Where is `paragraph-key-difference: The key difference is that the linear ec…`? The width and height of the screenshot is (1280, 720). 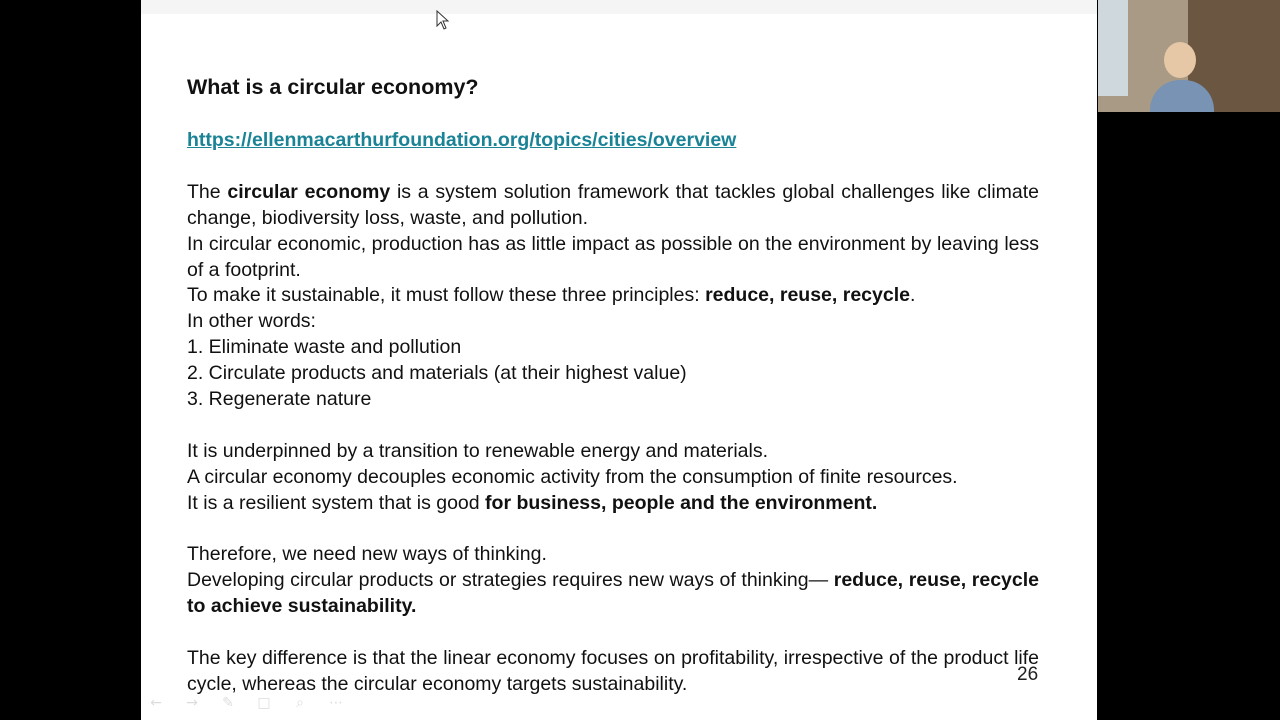 paragraph-key-difference: The key difference is that the linear ec… is located at coordinates (613, 671).